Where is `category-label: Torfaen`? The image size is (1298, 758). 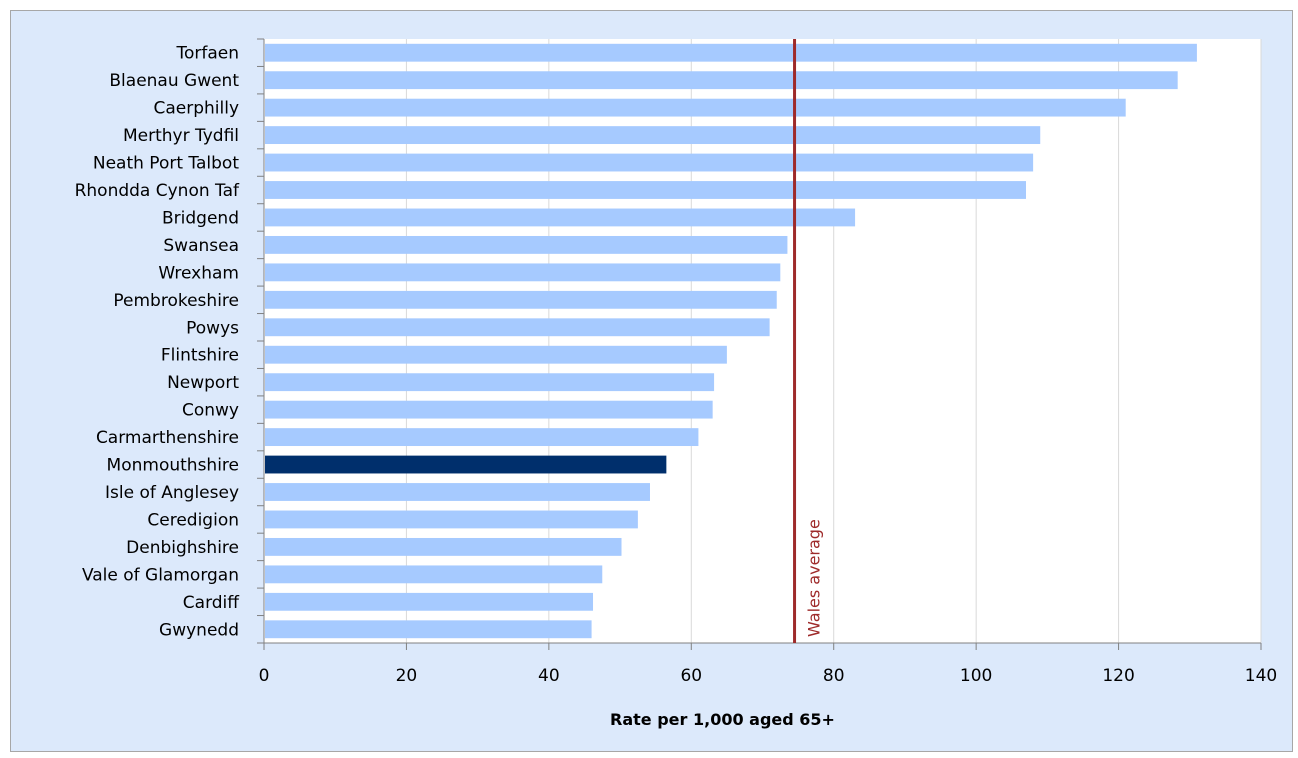 category-label: Torfaen is located at coordinates (207, 54).